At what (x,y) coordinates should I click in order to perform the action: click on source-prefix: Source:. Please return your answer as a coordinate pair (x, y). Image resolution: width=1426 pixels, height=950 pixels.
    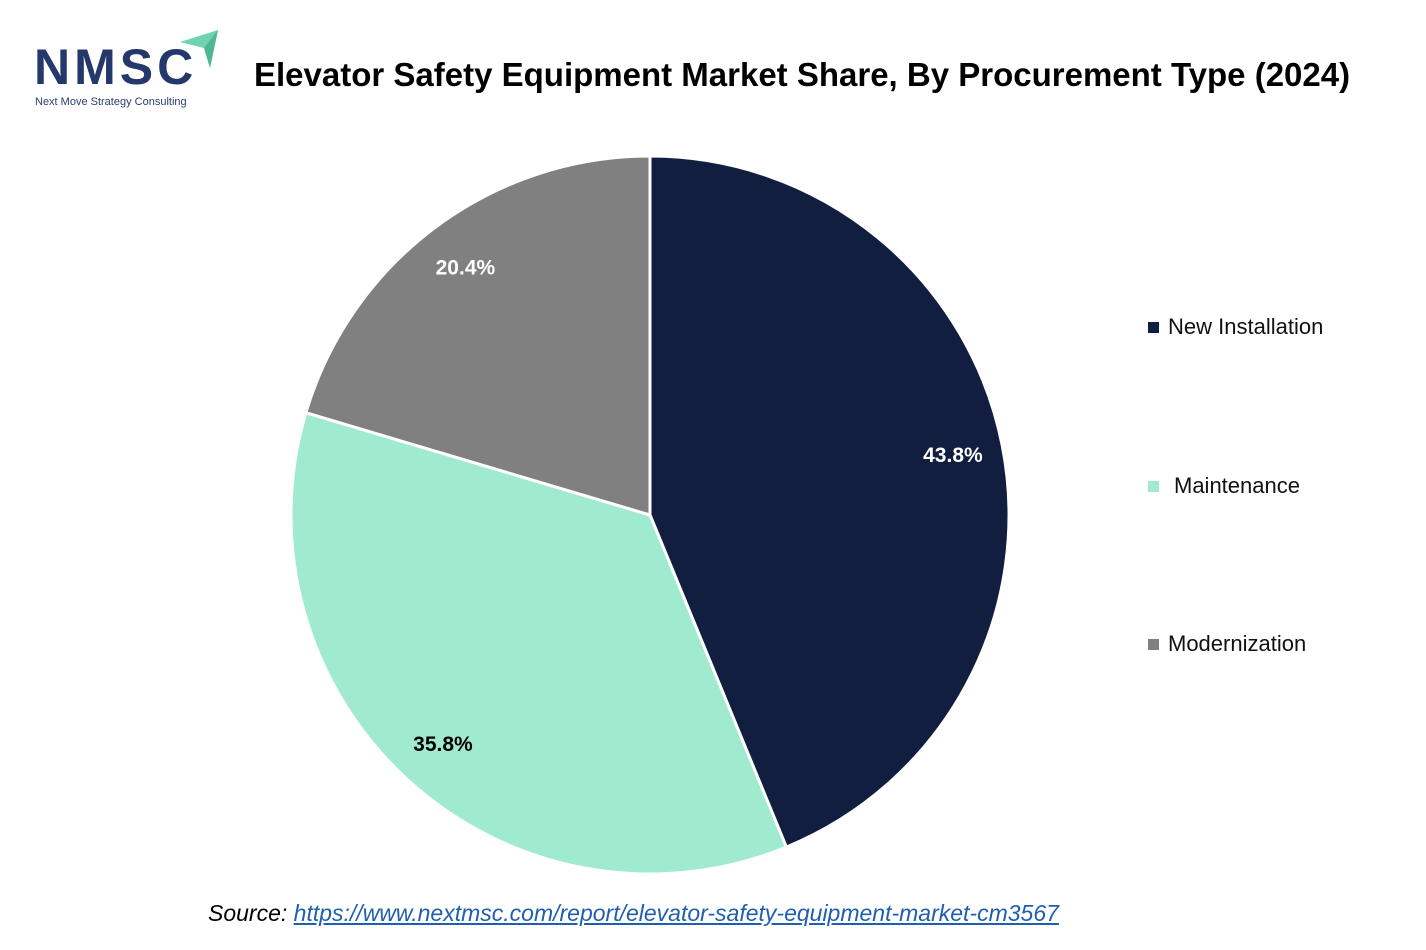
    Looking at the image, I should click on (251, 913).